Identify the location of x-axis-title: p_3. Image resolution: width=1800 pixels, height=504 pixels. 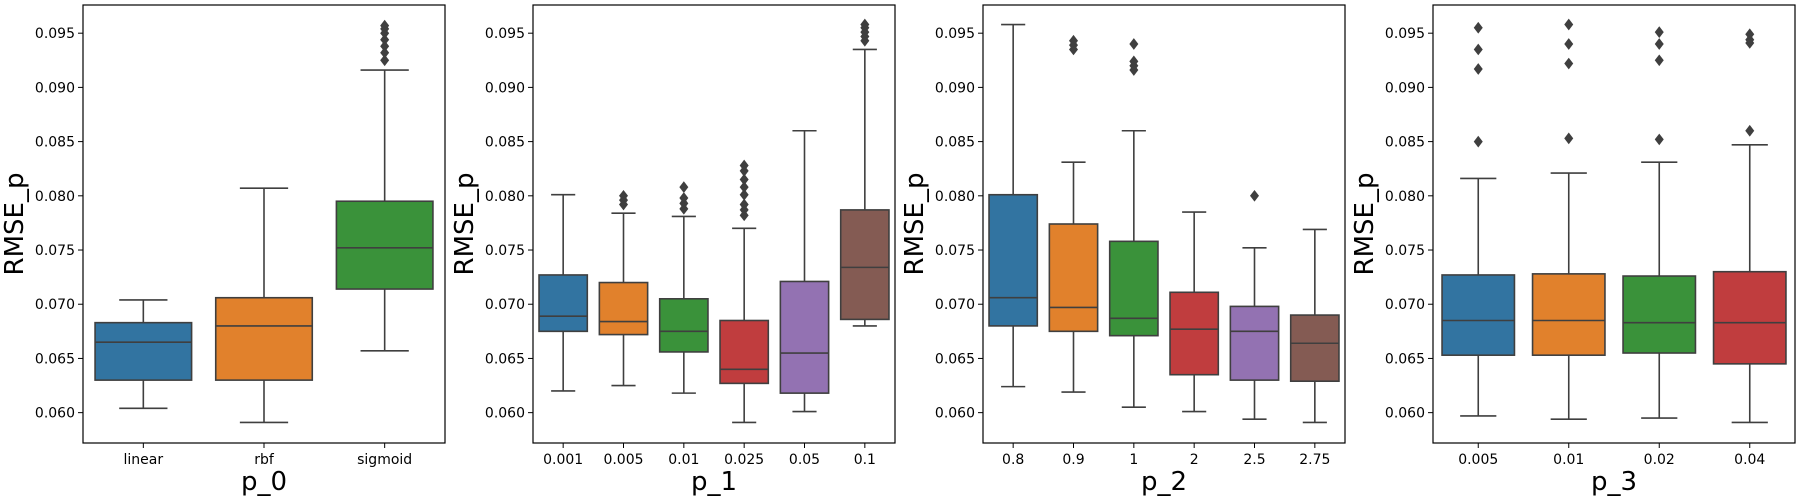
(1614, 482).